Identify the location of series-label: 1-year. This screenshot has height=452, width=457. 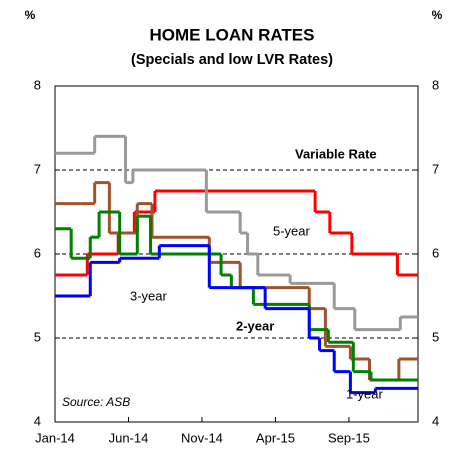
(365, 393).